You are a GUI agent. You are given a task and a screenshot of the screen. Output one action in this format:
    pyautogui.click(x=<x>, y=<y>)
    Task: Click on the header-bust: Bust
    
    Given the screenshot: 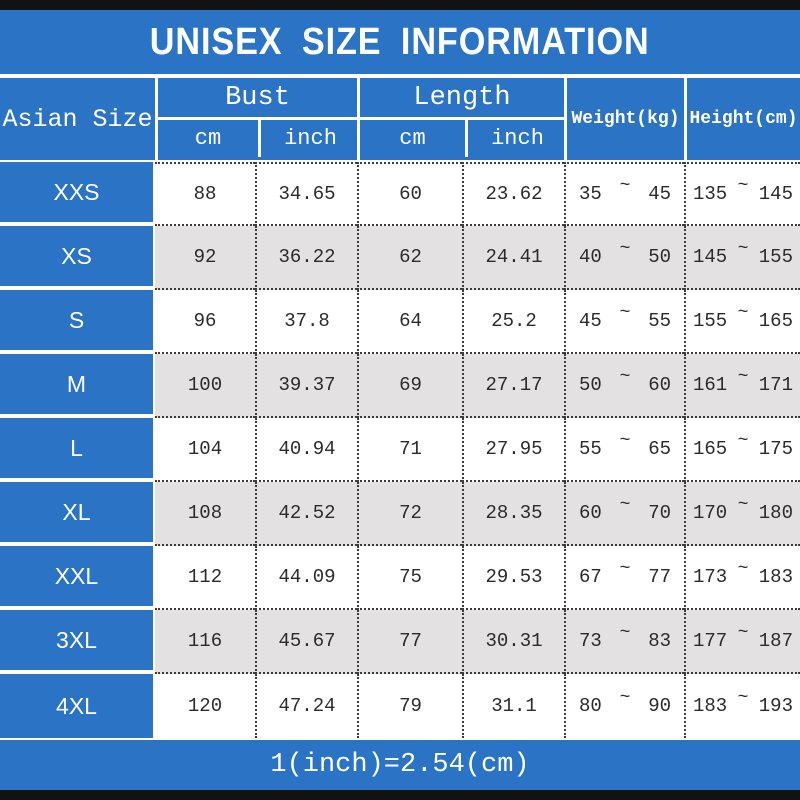 What is the action you would take?
    pyautogui.click(x=257, y=99)
    